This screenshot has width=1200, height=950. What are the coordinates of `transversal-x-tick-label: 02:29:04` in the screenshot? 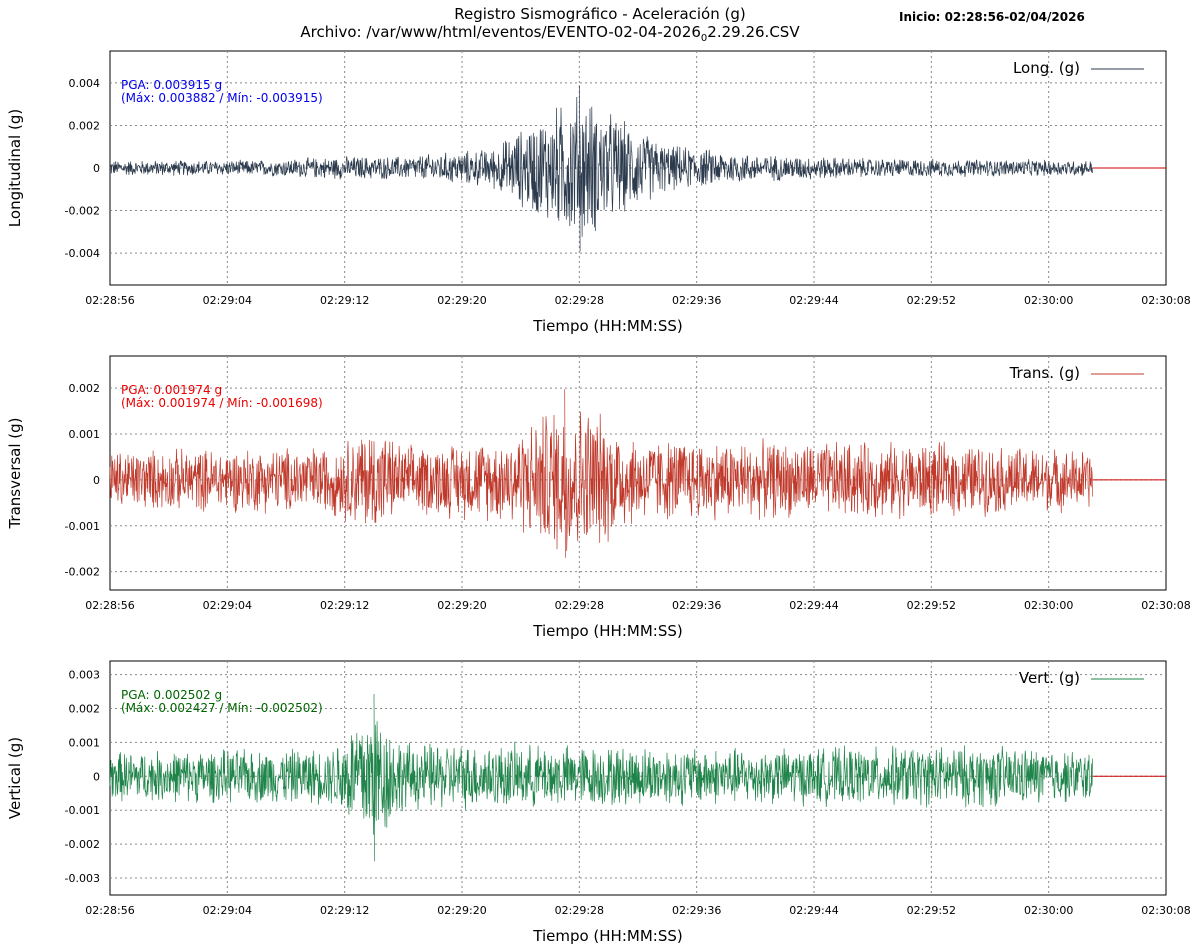 It's located at (227, 605).